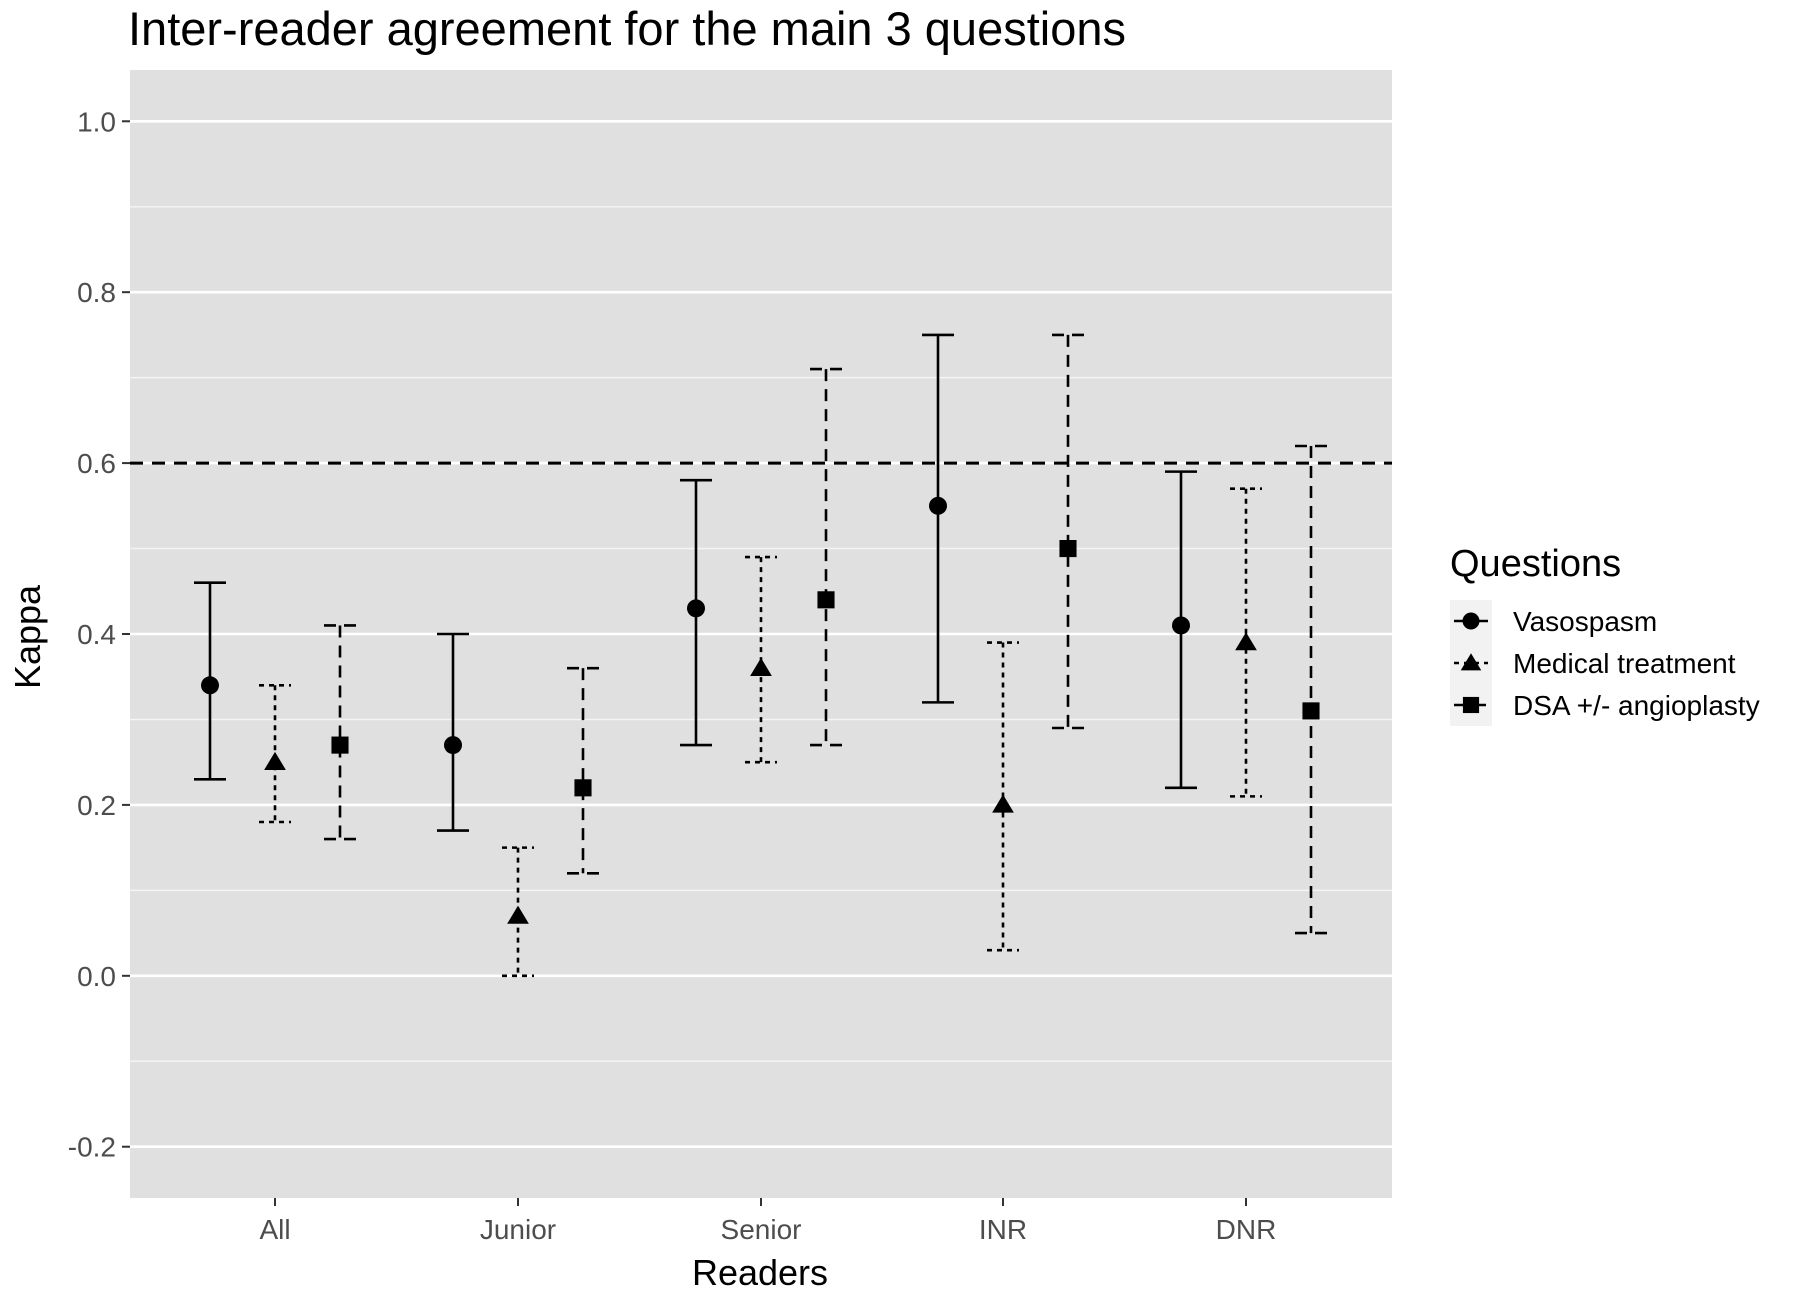 The height and width of the screenshot is (1290, 1800). I want to click on y-tick-label: -0.2, so click(92, 1147).